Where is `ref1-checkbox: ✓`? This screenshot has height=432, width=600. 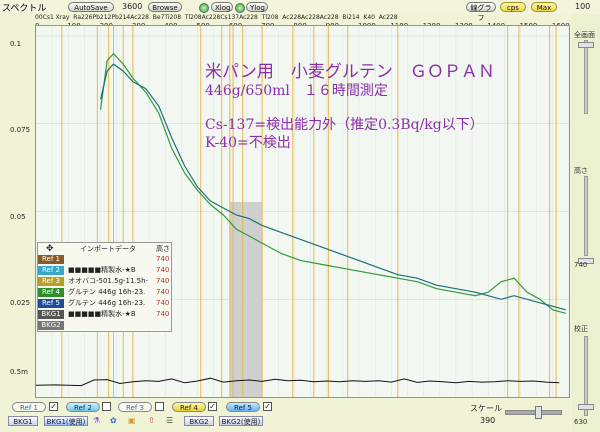 ref1-checkbox: ✓ is located at coordinates (53, 406).